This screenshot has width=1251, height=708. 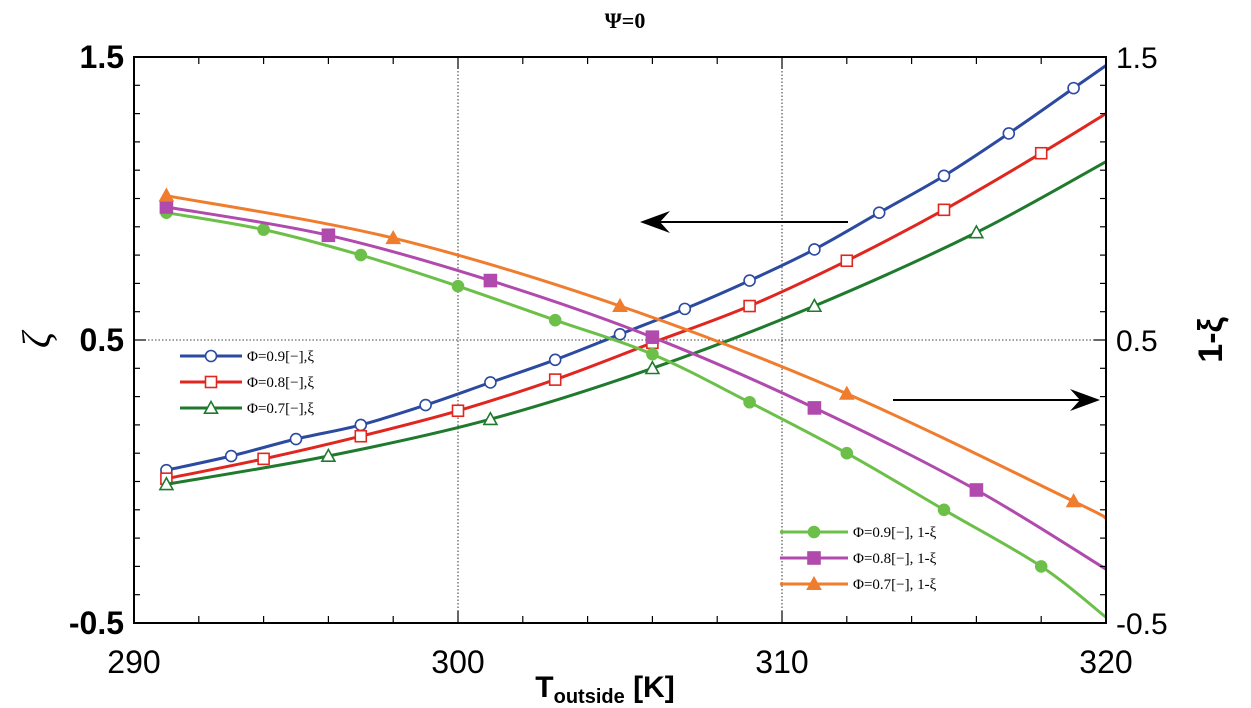 I want to click on legend-right-label-1: Φ=0.8[−], 1-ξ, so click(x=895, y=559).